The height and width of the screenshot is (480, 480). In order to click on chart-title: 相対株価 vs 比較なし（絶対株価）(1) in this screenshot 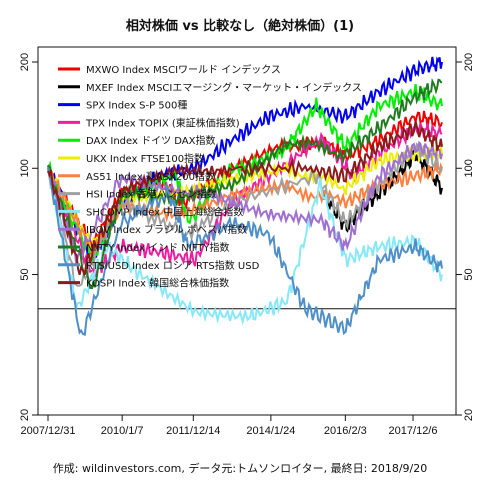, I will do `click(240, 26)`.